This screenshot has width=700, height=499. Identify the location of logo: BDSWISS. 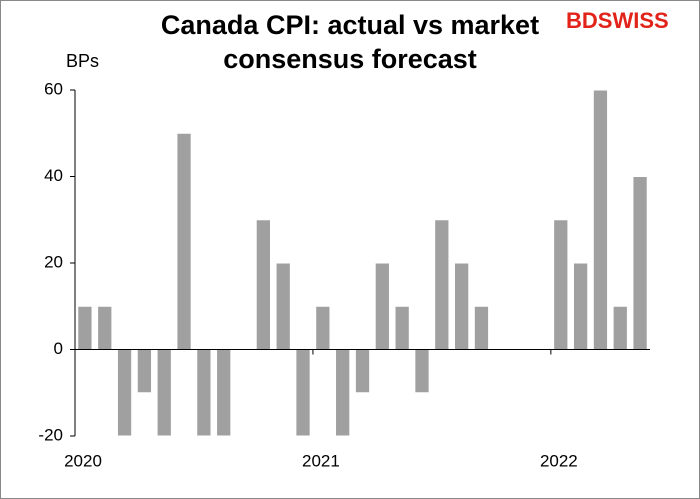
(617, 20).